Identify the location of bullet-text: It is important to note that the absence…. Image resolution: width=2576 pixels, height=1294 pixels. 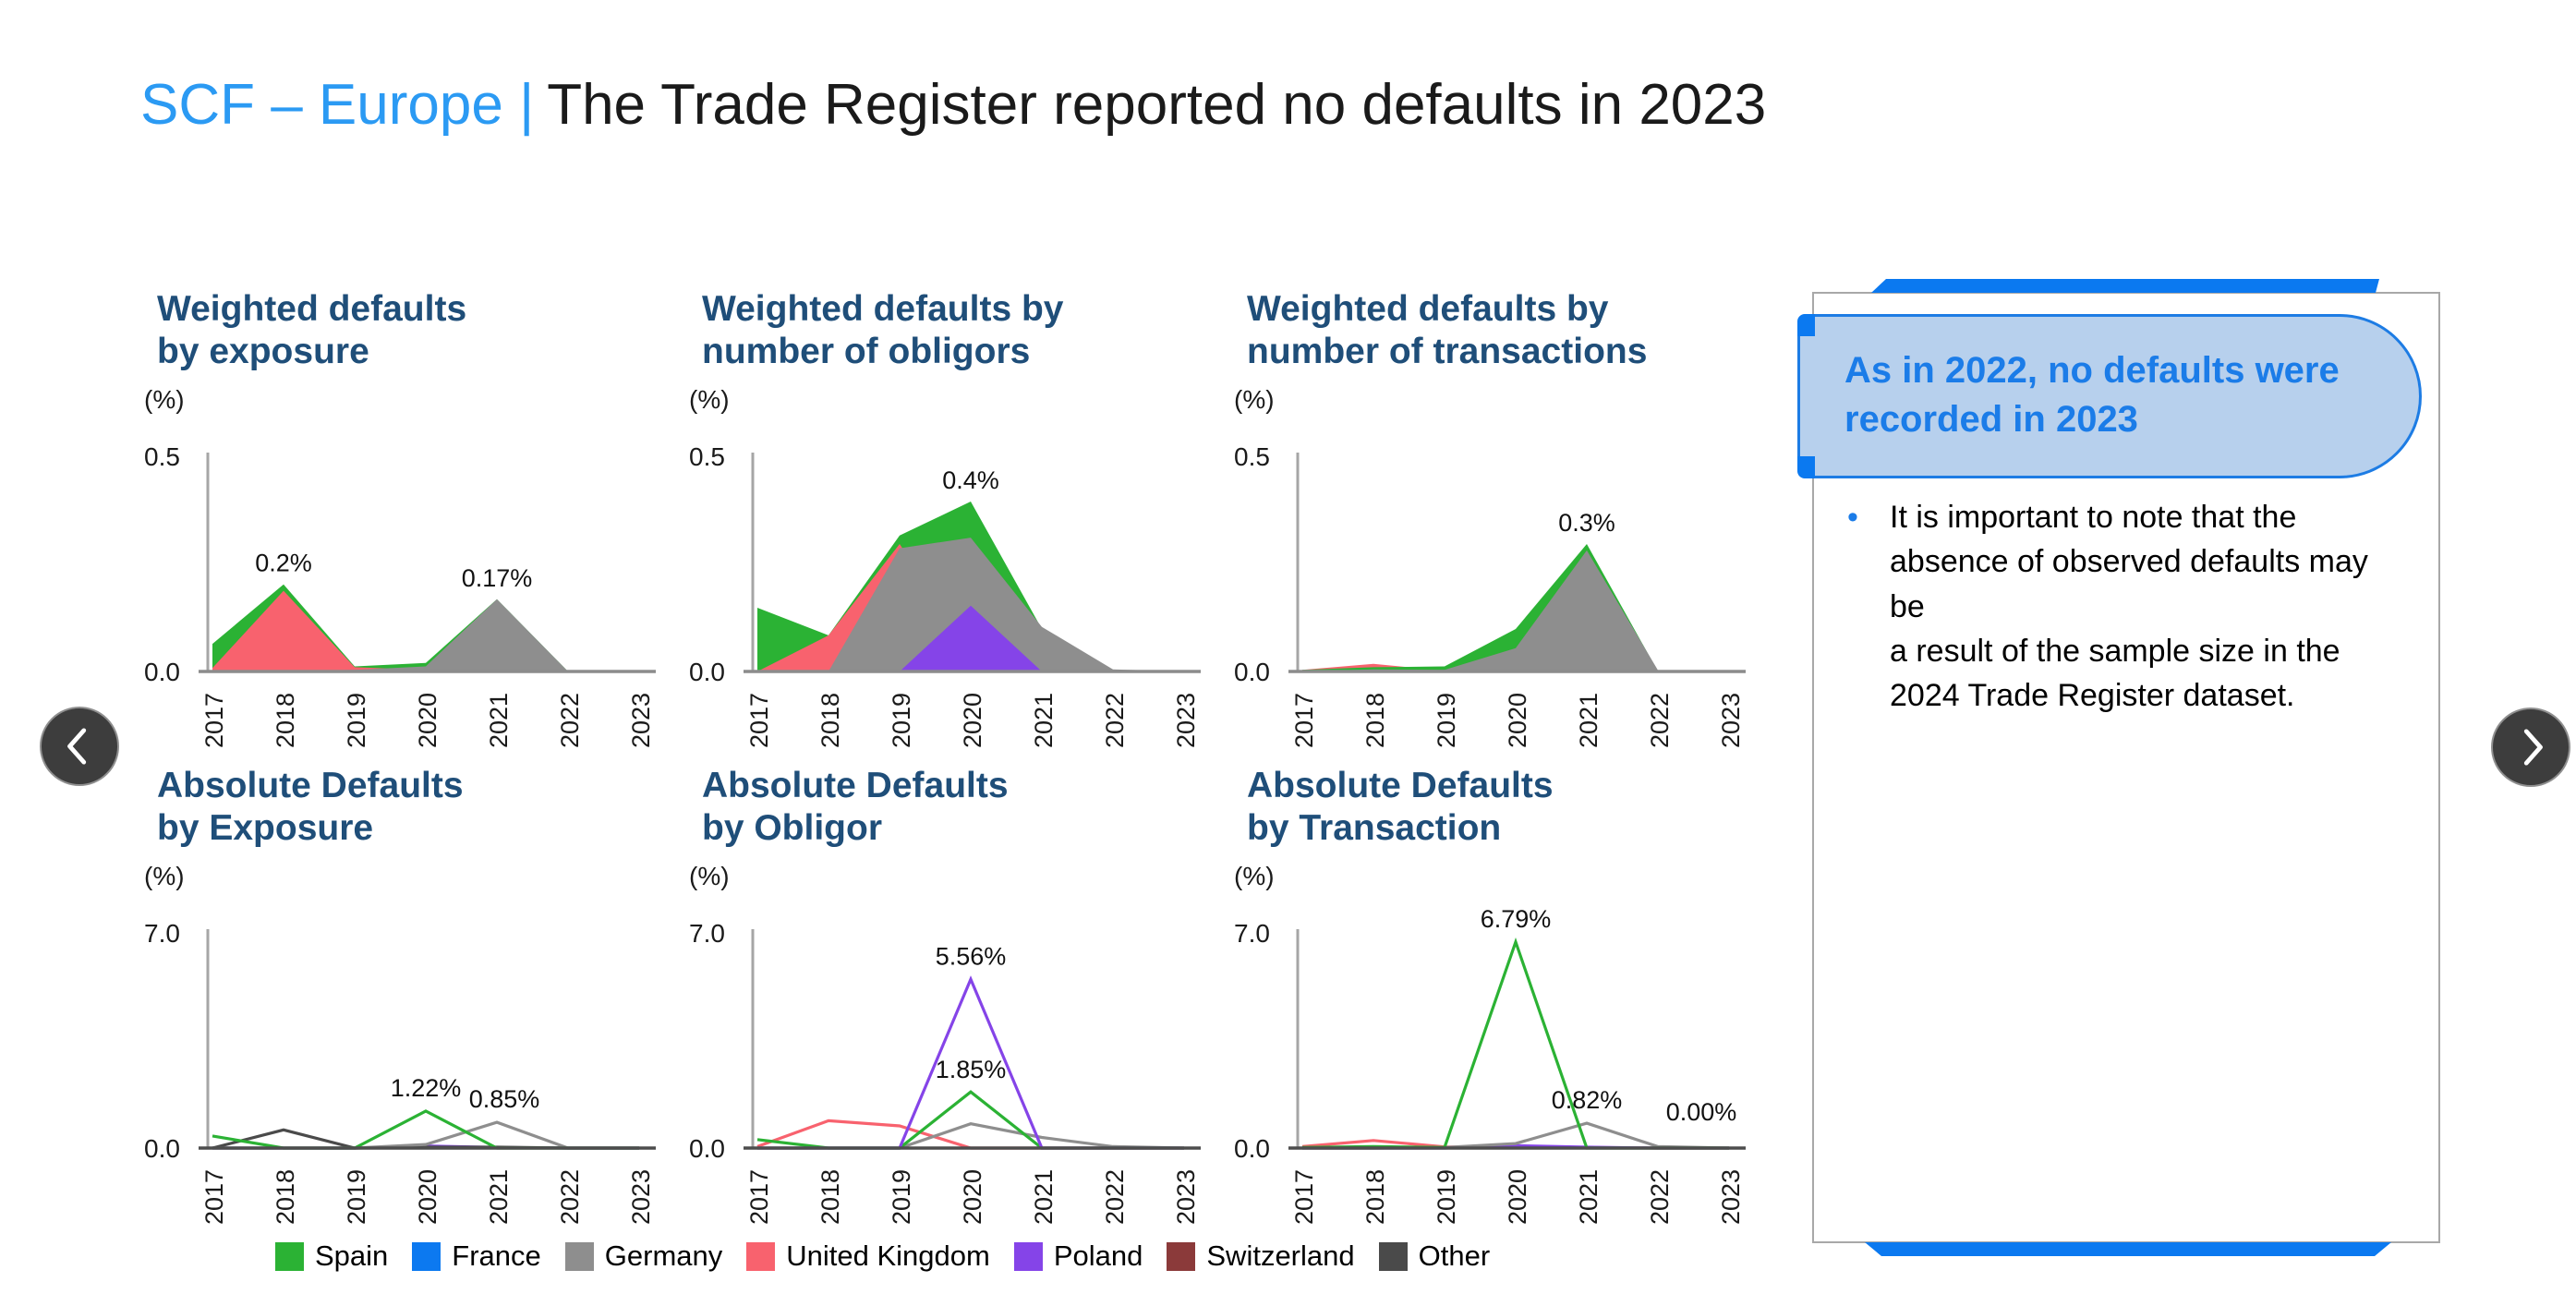
(2150, 606).